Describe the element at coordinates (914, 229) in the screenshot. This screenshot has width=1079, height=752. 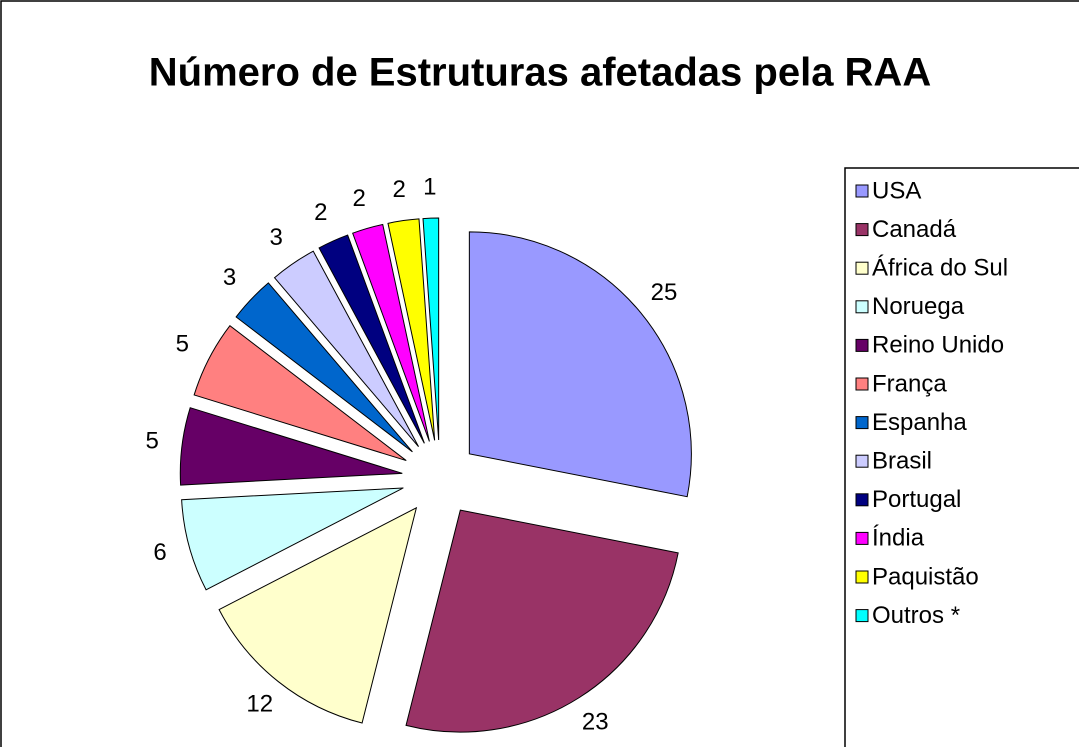
I see `legend-label: Canadá` at that location.